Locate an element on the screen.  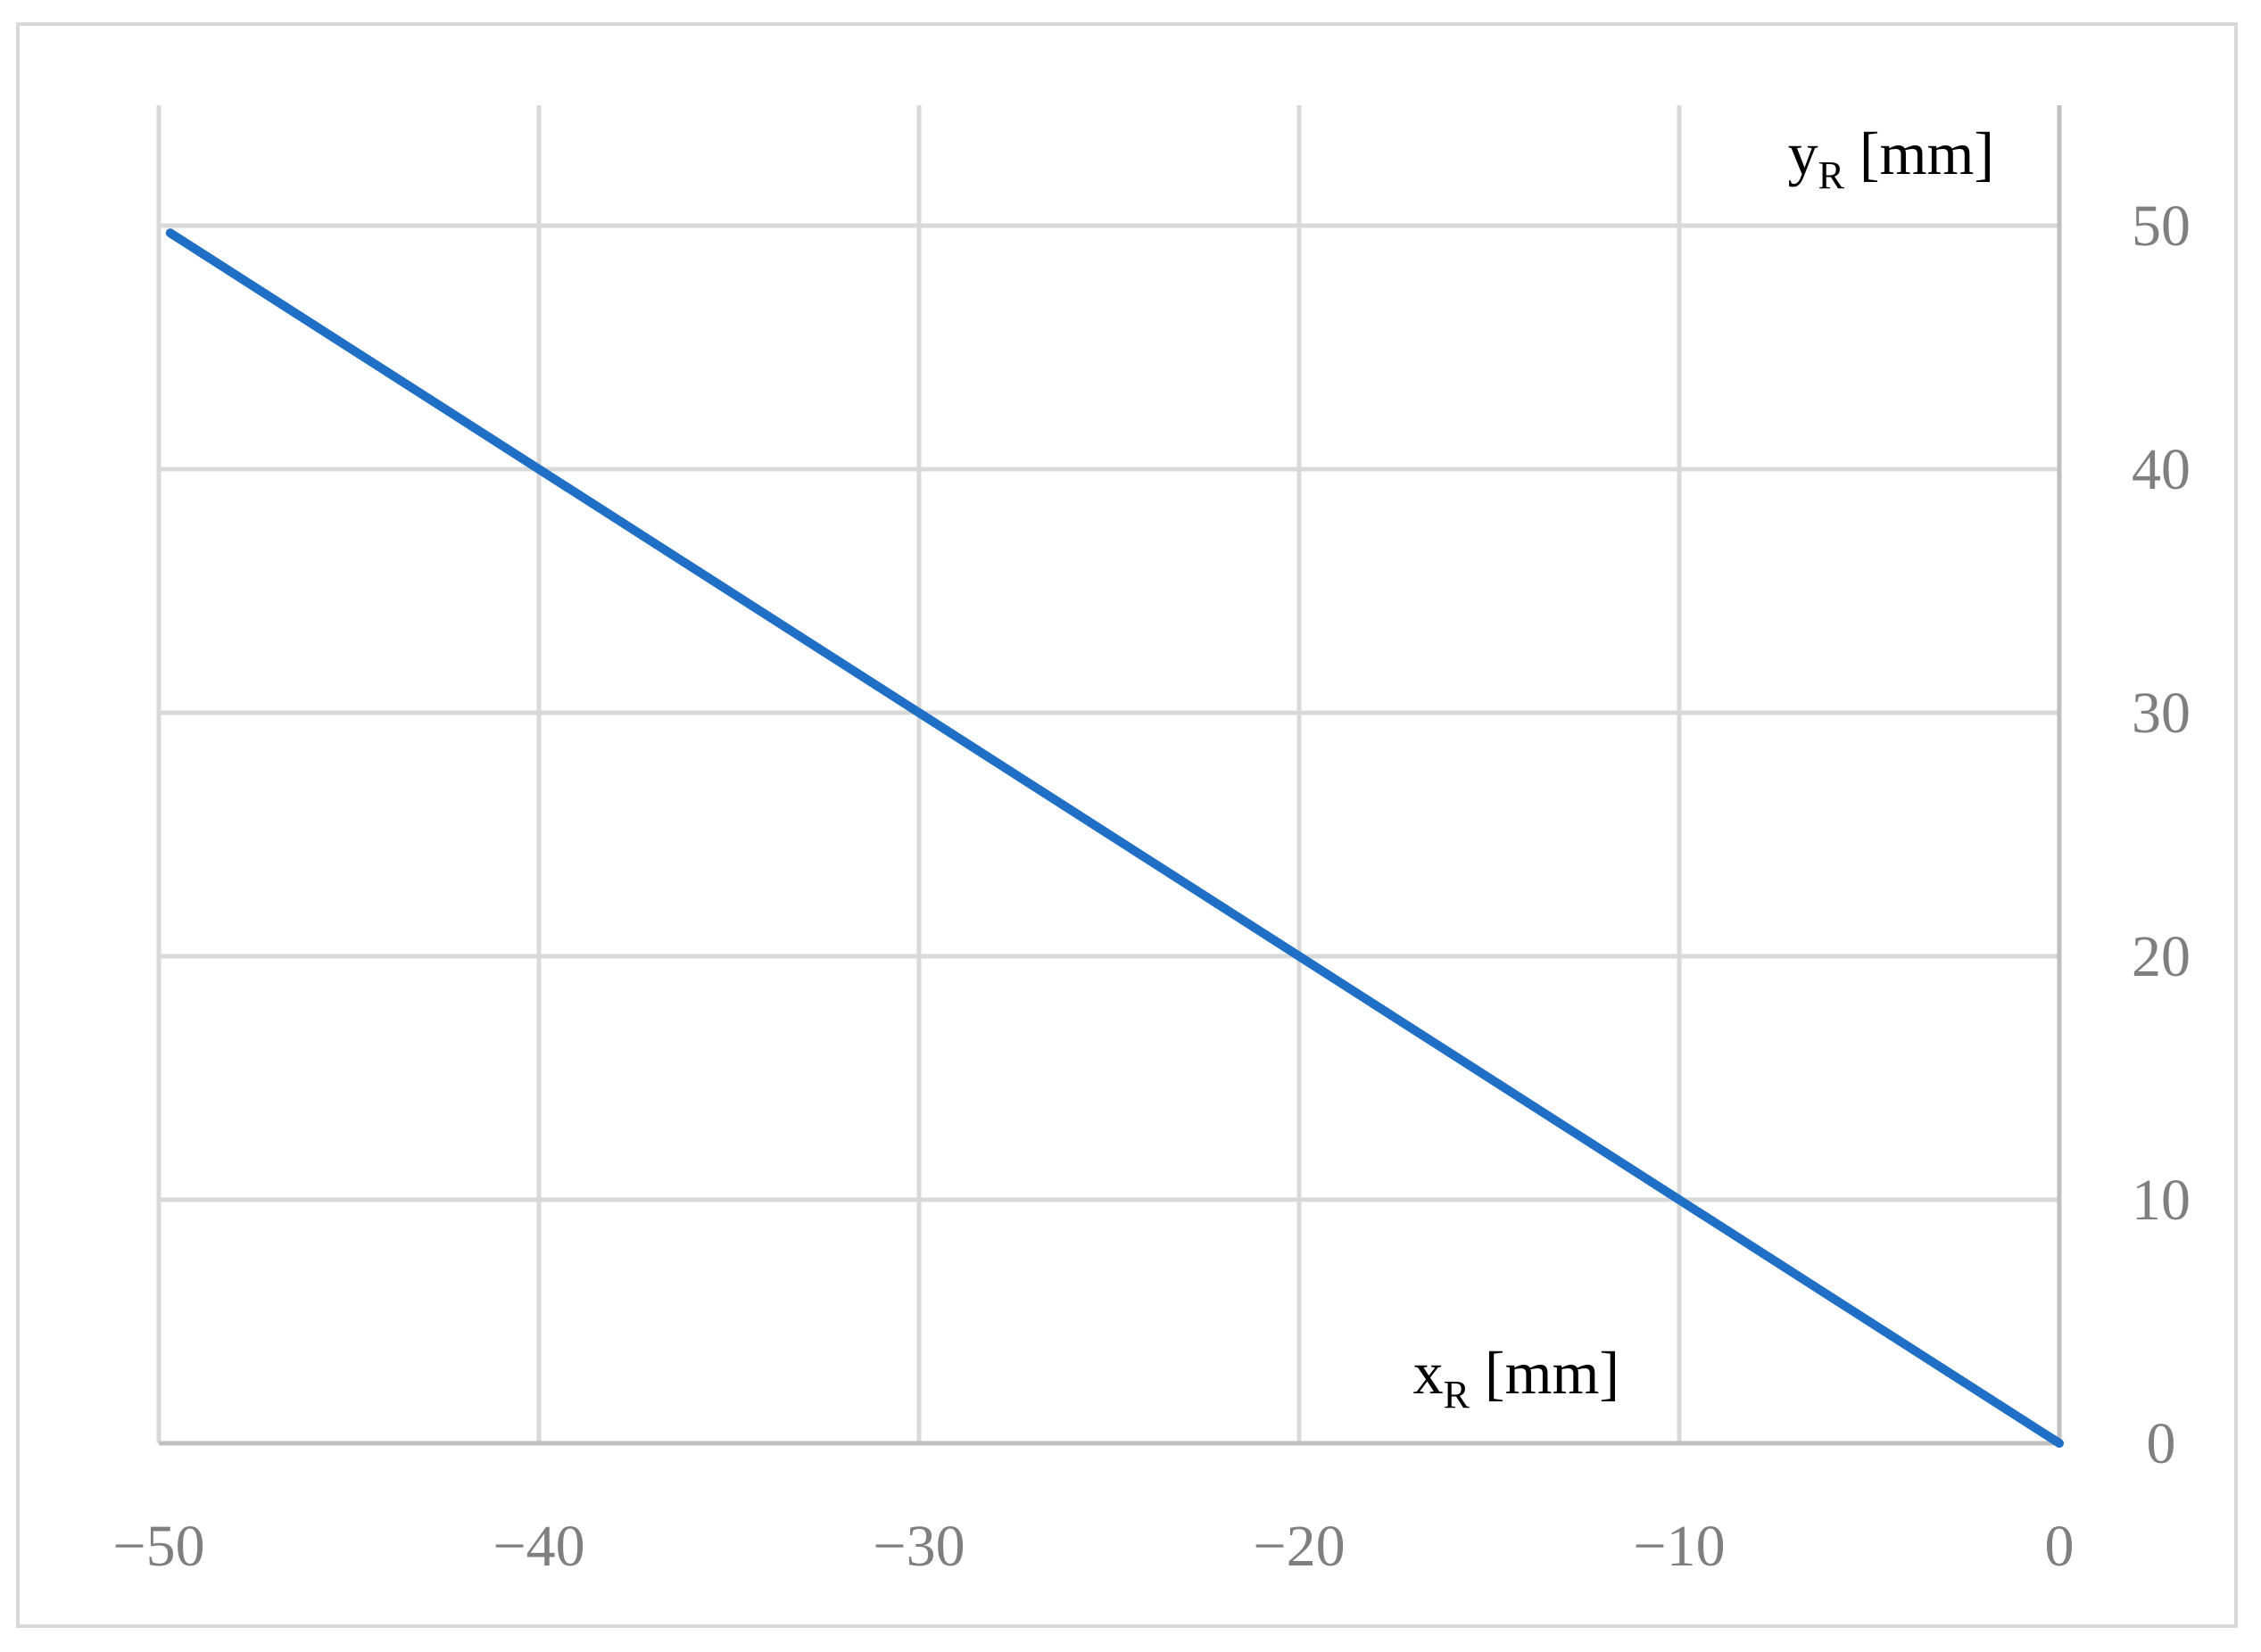
x-tick-label: −40 is located at coordinates (538, 1546).